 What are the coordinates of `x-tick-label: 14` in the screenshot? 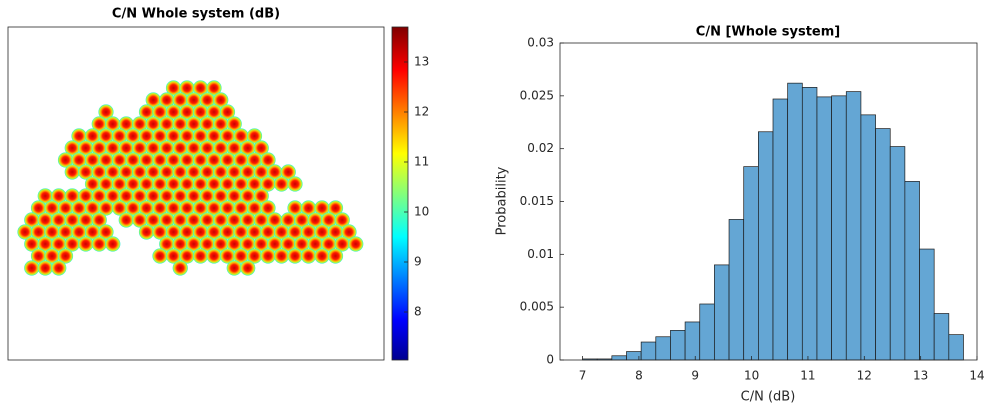 It's located at (976, 376).